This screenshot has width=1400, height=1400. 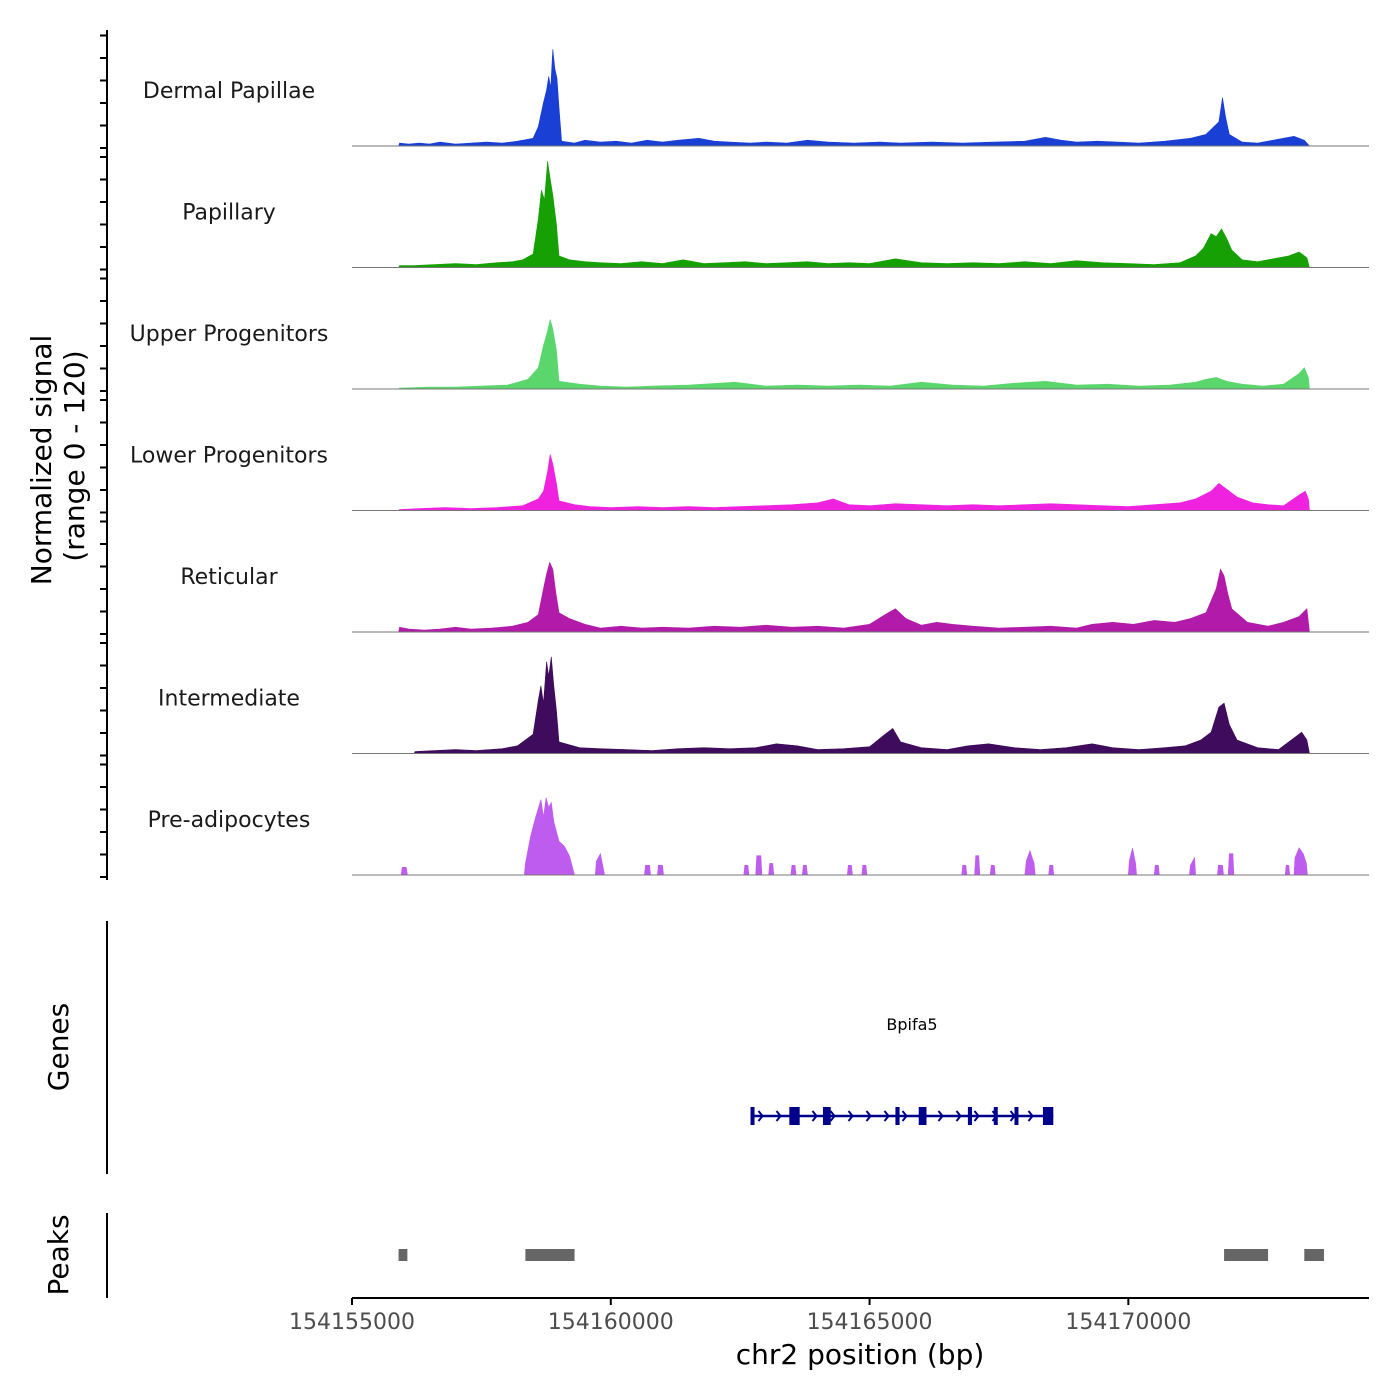 I want to click on x-tick-label: 154170000, so click(x=1128, y=1322).